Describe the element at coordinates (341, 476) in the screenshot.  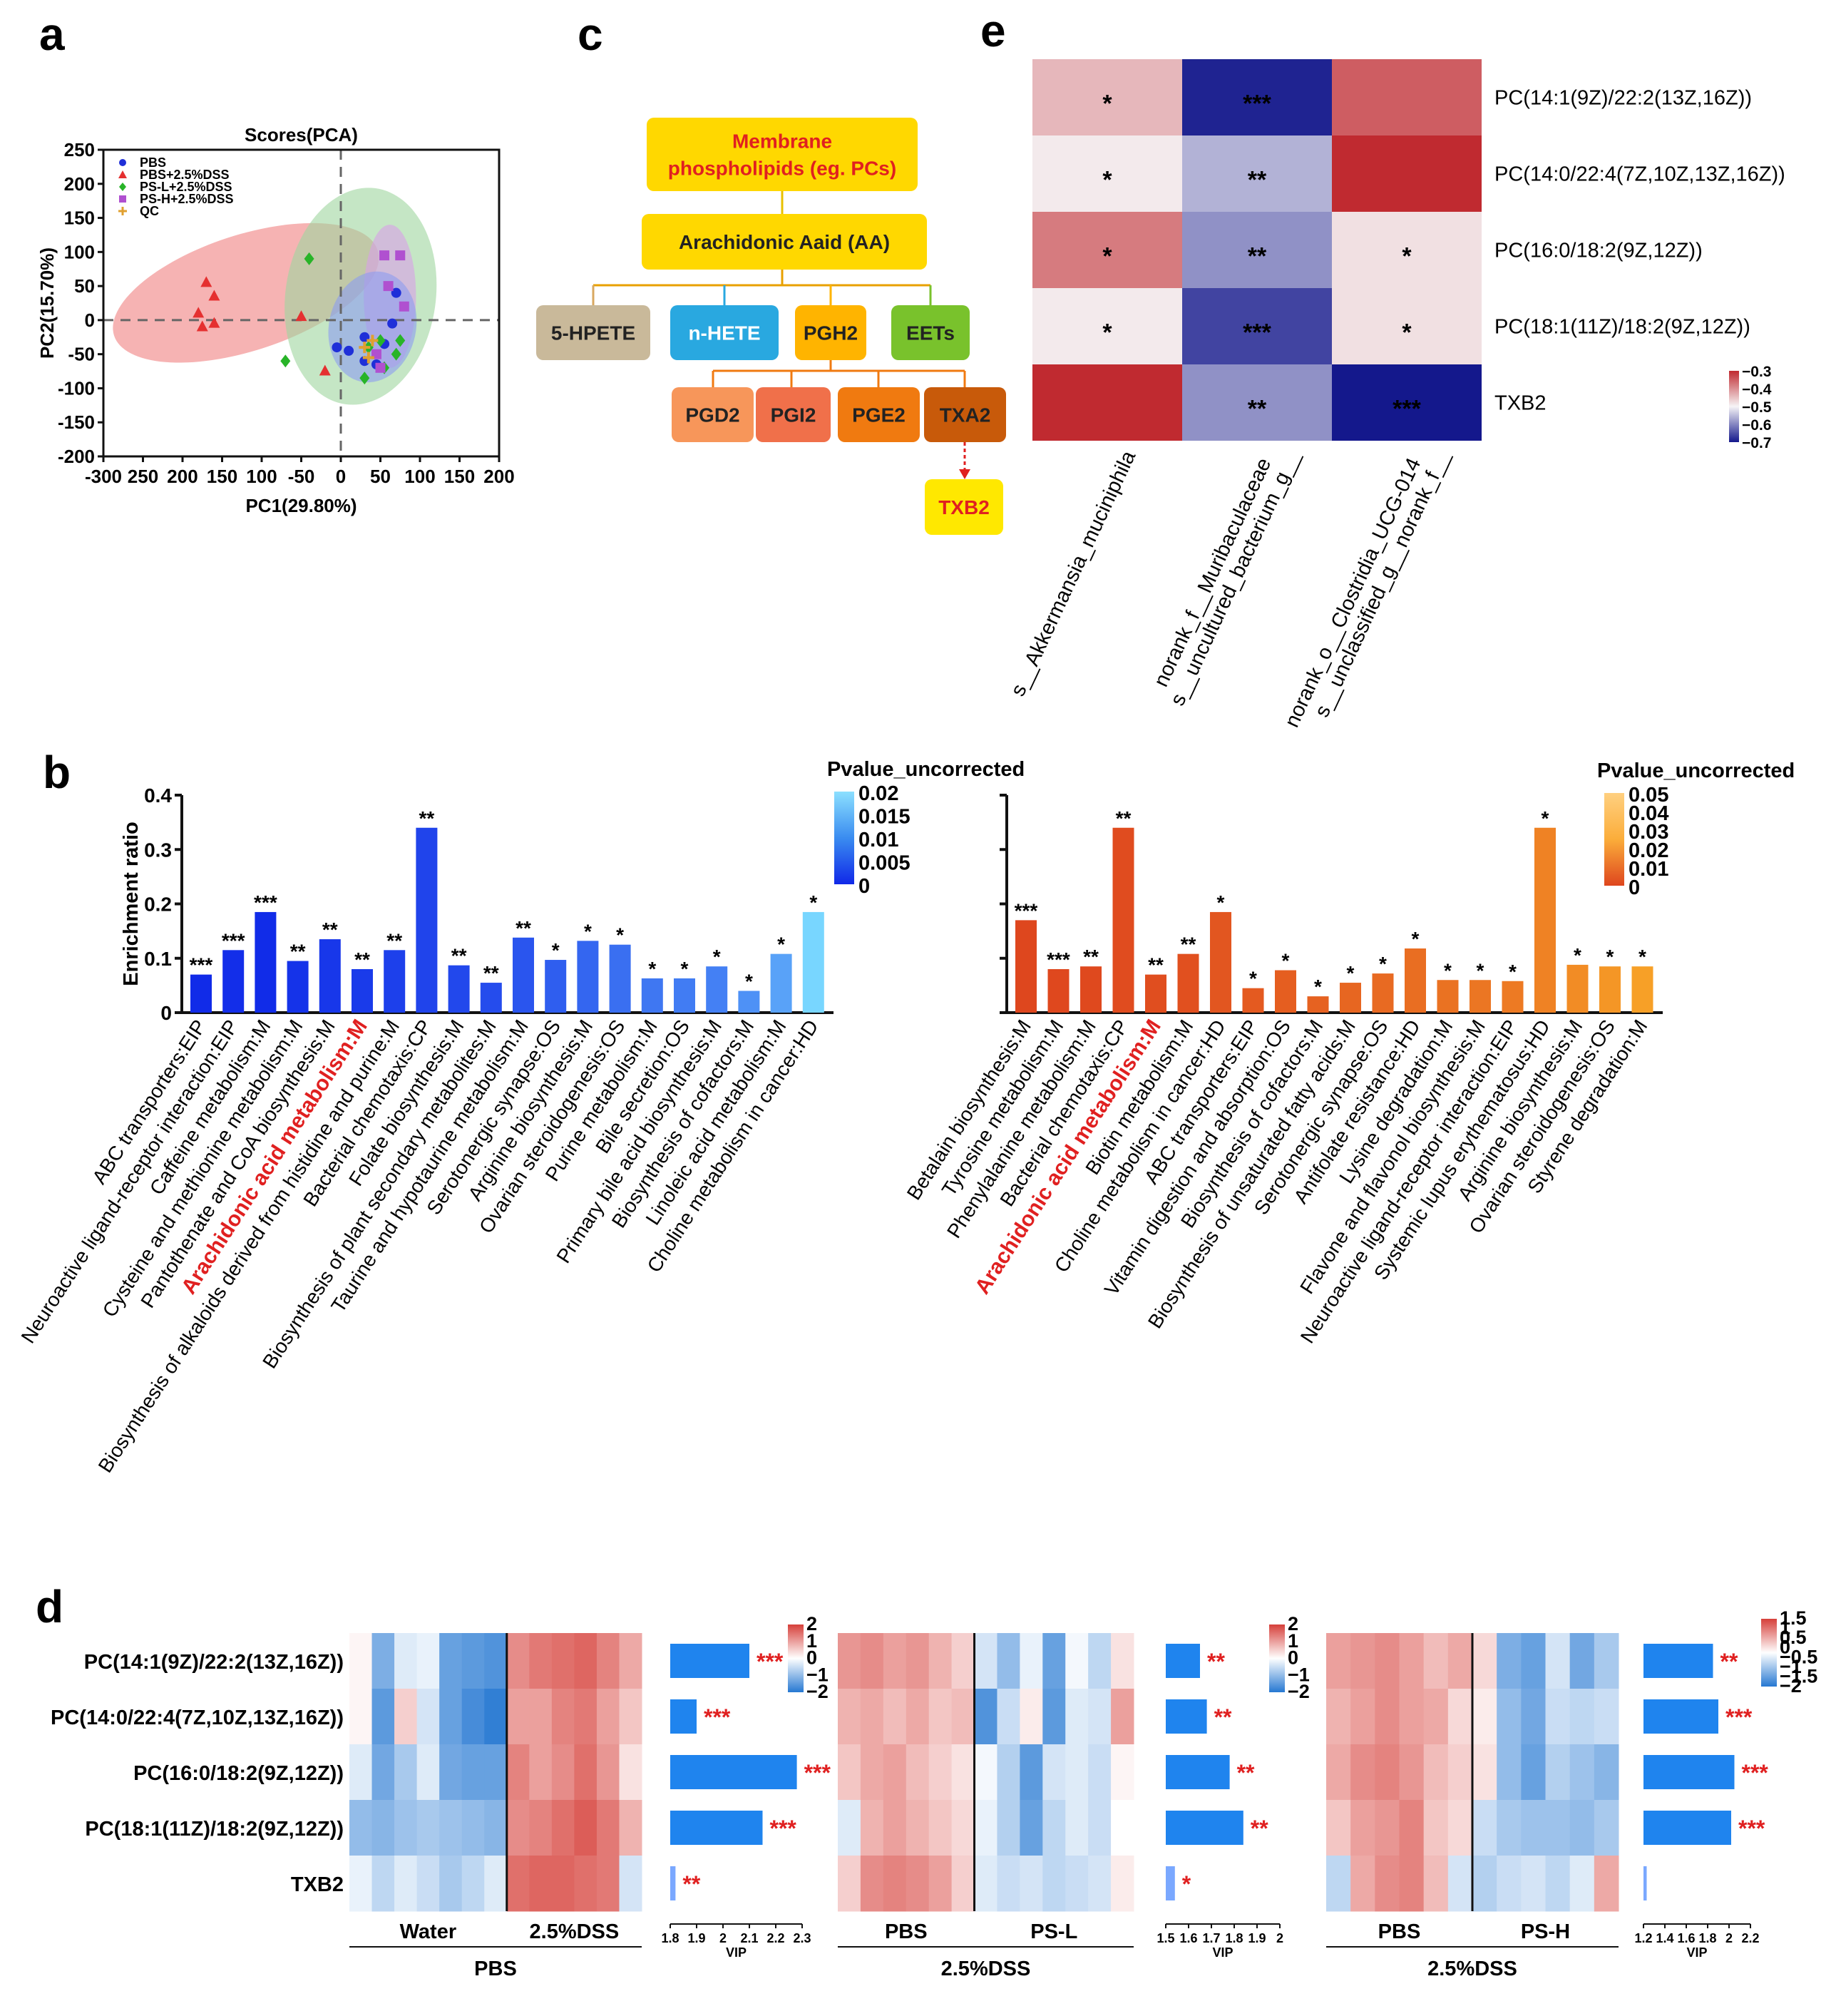
I see `pca-xtick-label: 0` at that location.